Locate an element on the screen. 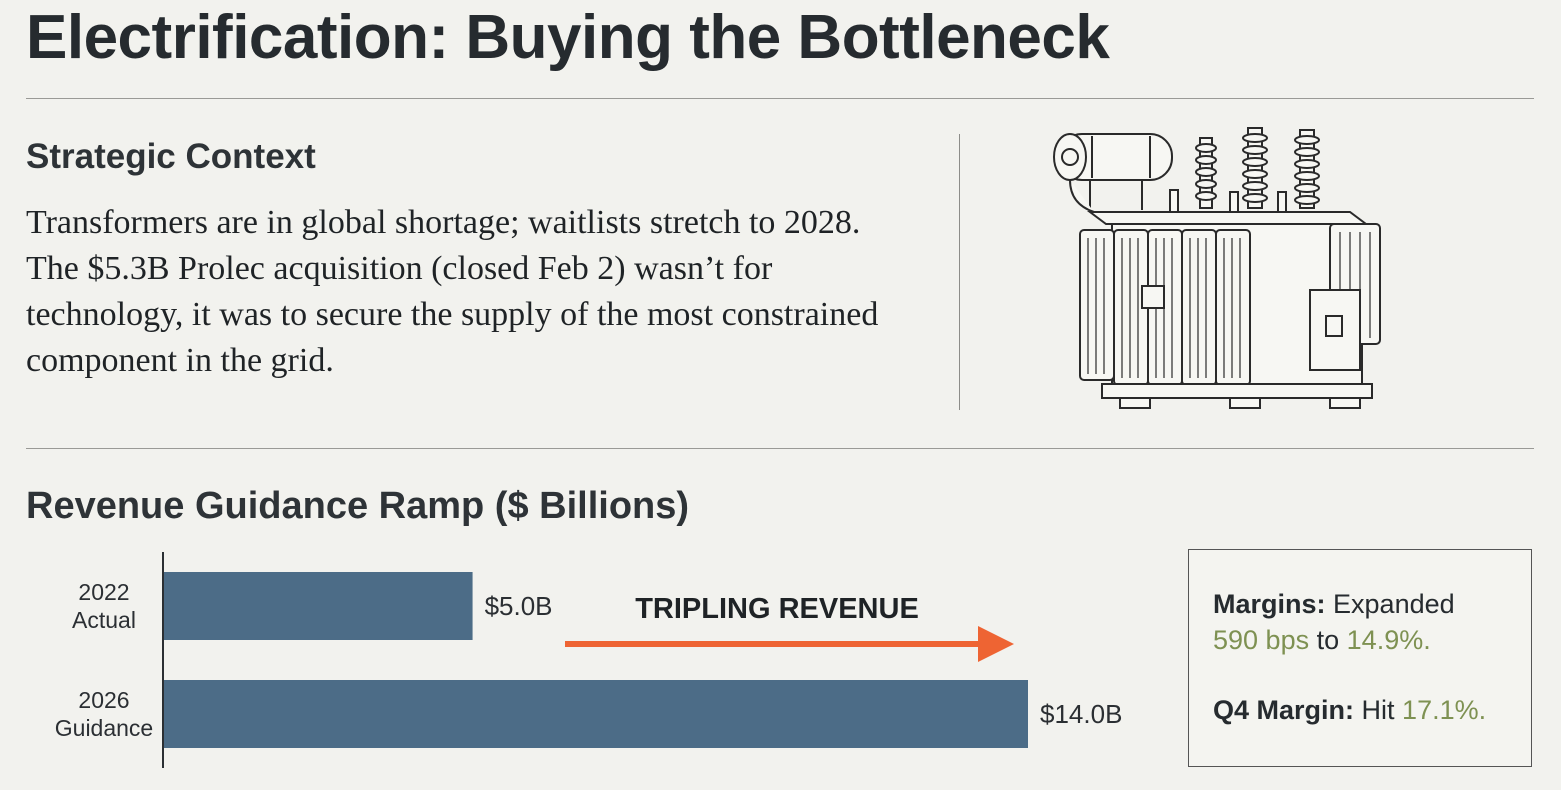 This screenshot has height=790, width=1561. value-label-2022: $5.0B is located at coordinates (519, 606).